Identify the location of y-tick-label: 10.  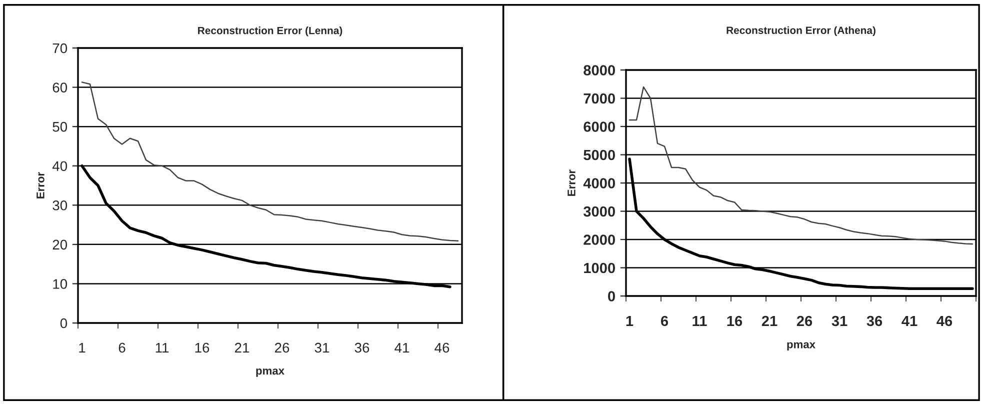
(60, 284).